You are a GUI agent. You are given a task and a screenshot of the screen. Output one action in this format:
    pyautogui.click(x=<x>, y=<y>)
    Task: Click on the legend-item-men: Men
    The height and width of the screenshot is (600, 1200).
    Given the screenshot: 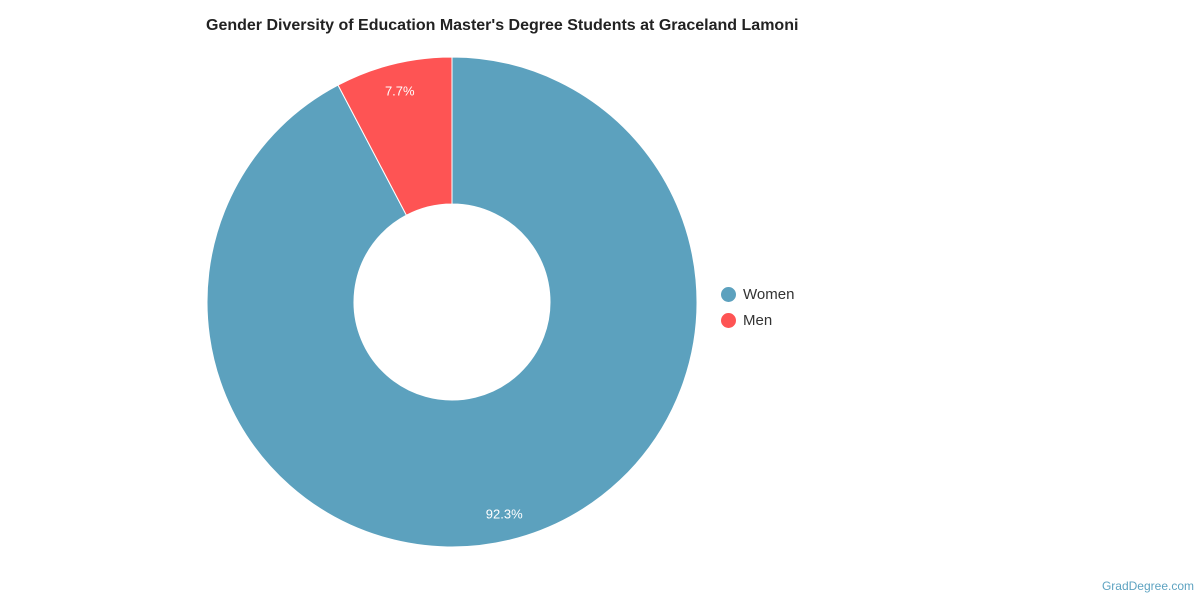 What is the action you would take?
    pyautogui.click(x=757, y=320)
    